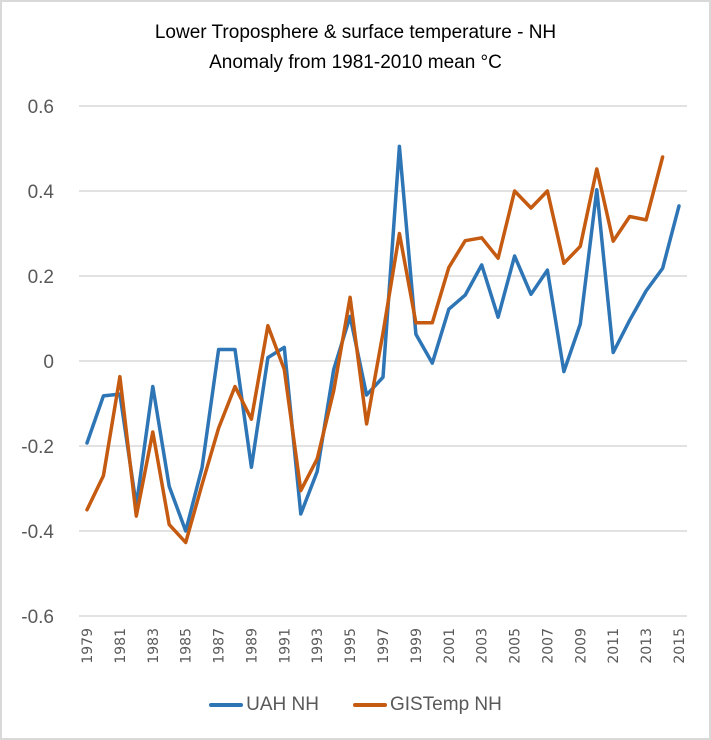 The height and width of the screenshot is (740, 711). I want to click on x-tick-label: 2005, so click(516, 646).